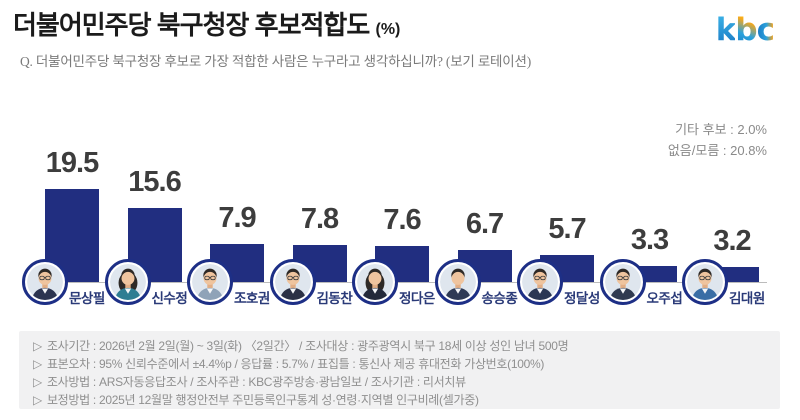 The image size is (800, 420). I want to click on value-label: 5.7, so click(567, 228).